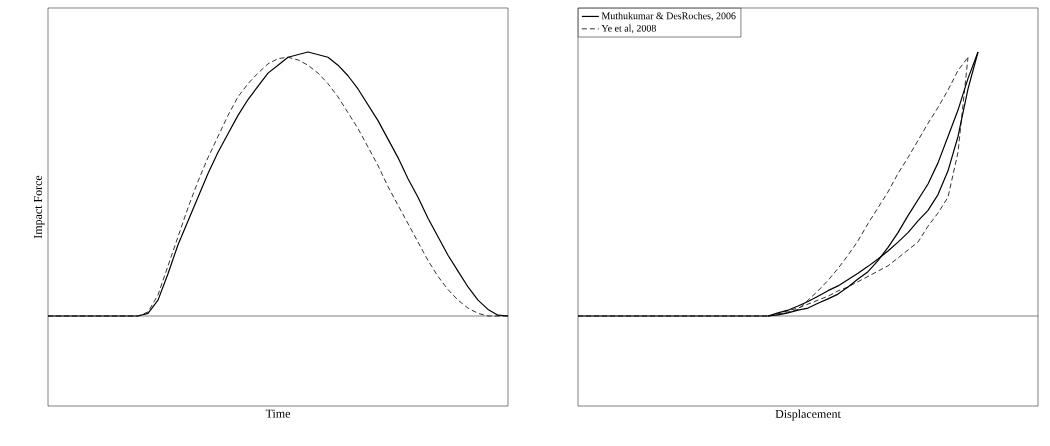 Image resolution: width=1050 pixels, height=446 pixels. What do you see at coordinates (668, 16) in the screenshot?
I see `legend-label: Muthukumar & DesRoches, 2006` at bounding box center [668, 16].